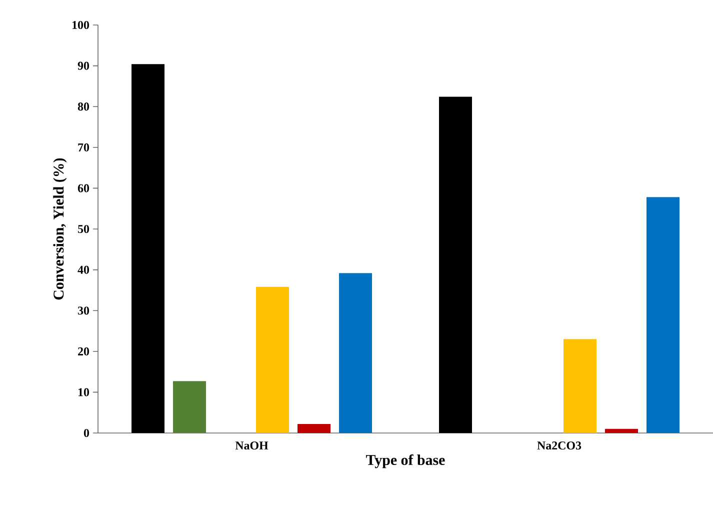 The width and height of the screenshot is (713, 506). I want to click on y-tick-label: 50, so click(84, 229).